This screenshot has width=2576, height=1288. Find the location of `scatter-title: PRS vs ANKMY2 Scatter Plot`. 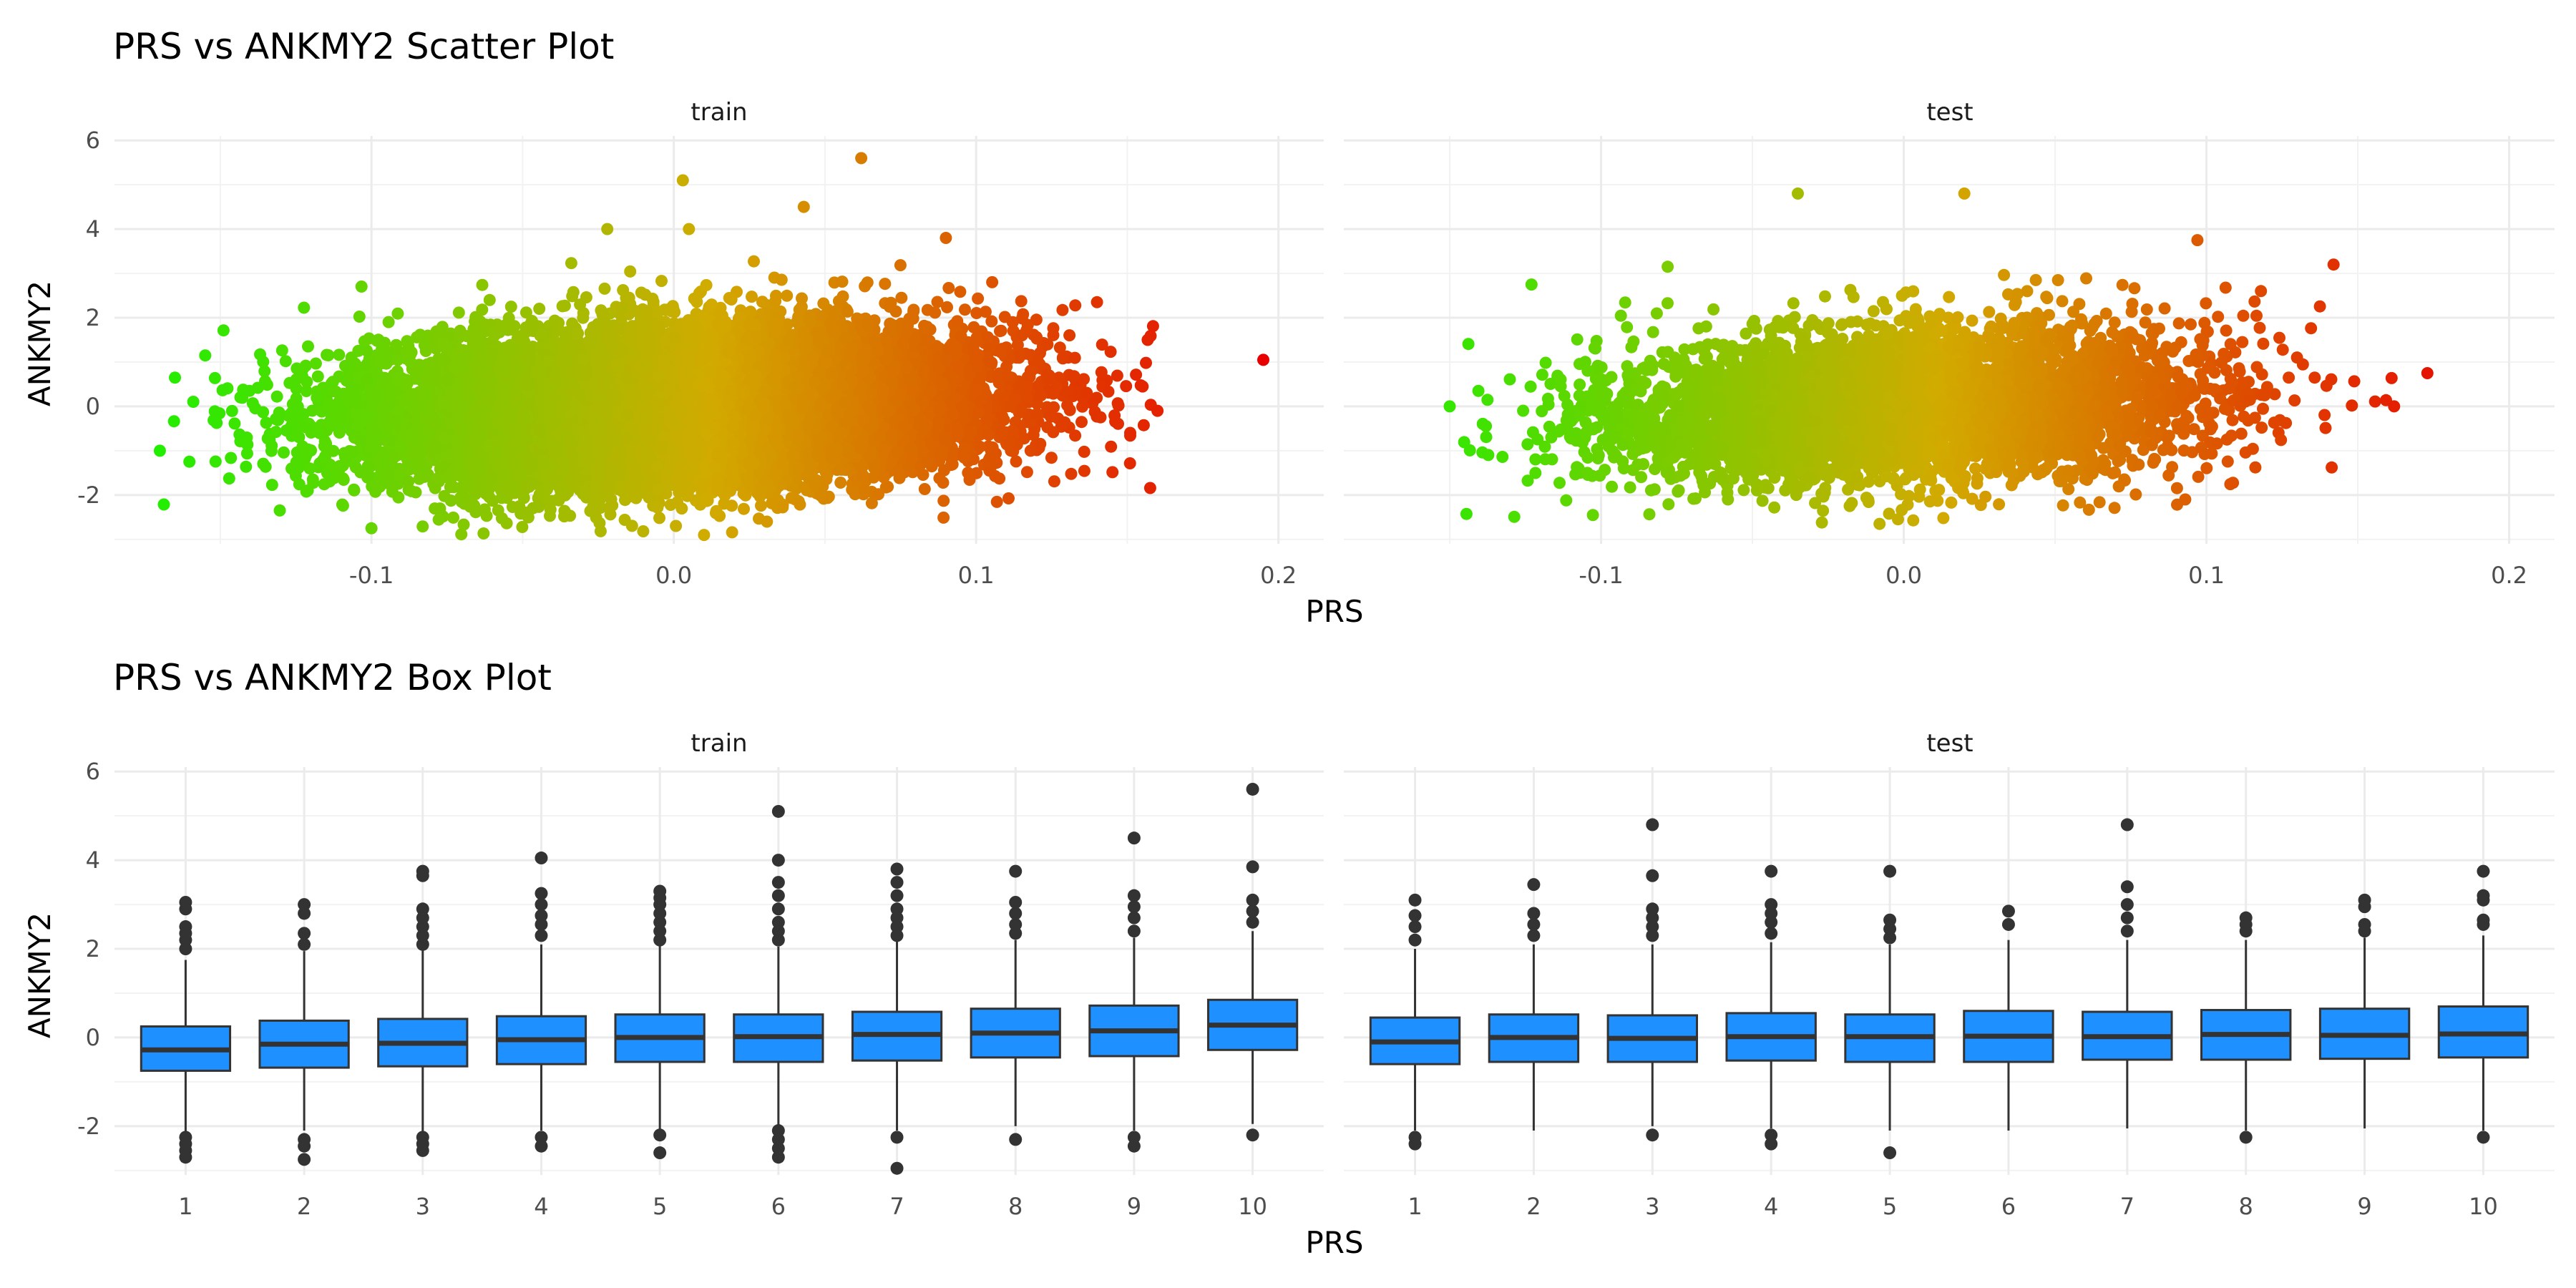

scatter-title: PRS vs ANKMY2 Scatter Plot is located at coordinates (363, 46).